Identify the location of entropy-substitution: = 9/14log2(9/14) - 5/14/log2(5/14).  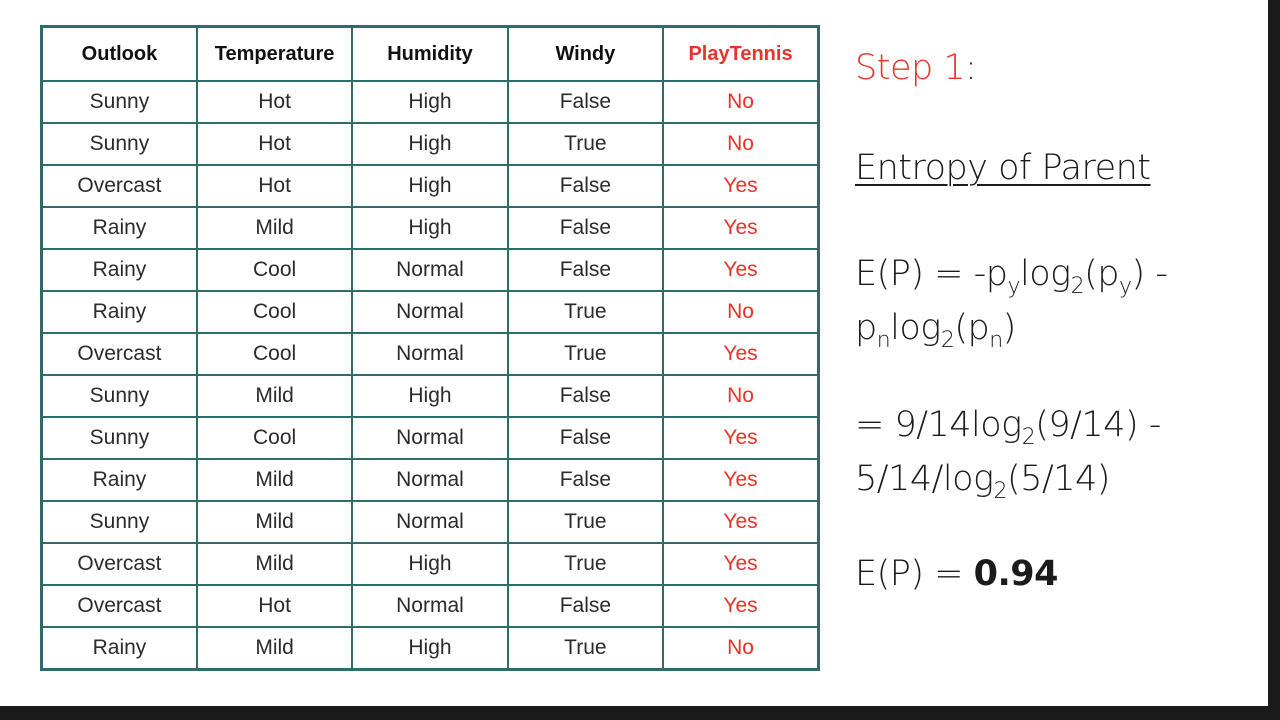
(1008, 452).